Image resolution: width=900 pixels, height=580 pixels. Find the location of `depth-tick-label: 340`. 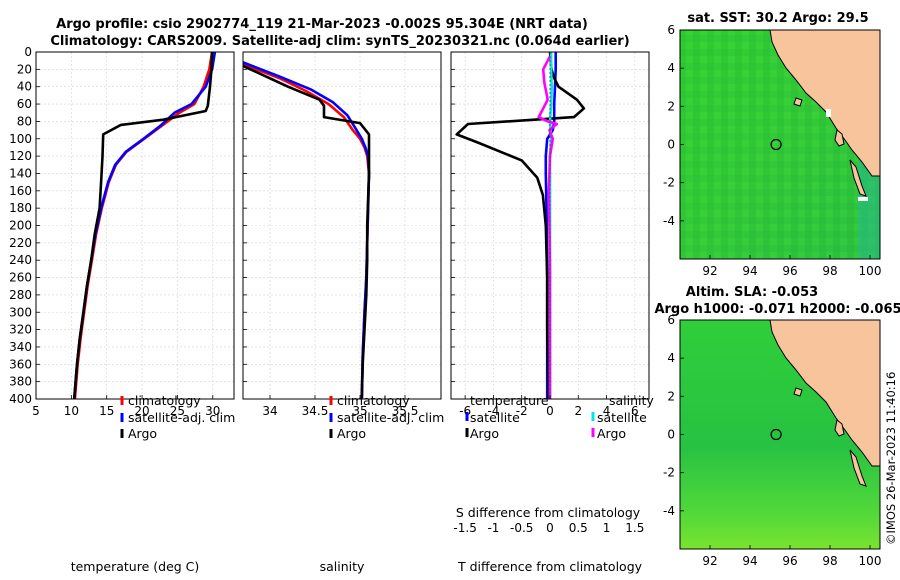

depth-tick-label: 340 is located at coordinates (20, 347).